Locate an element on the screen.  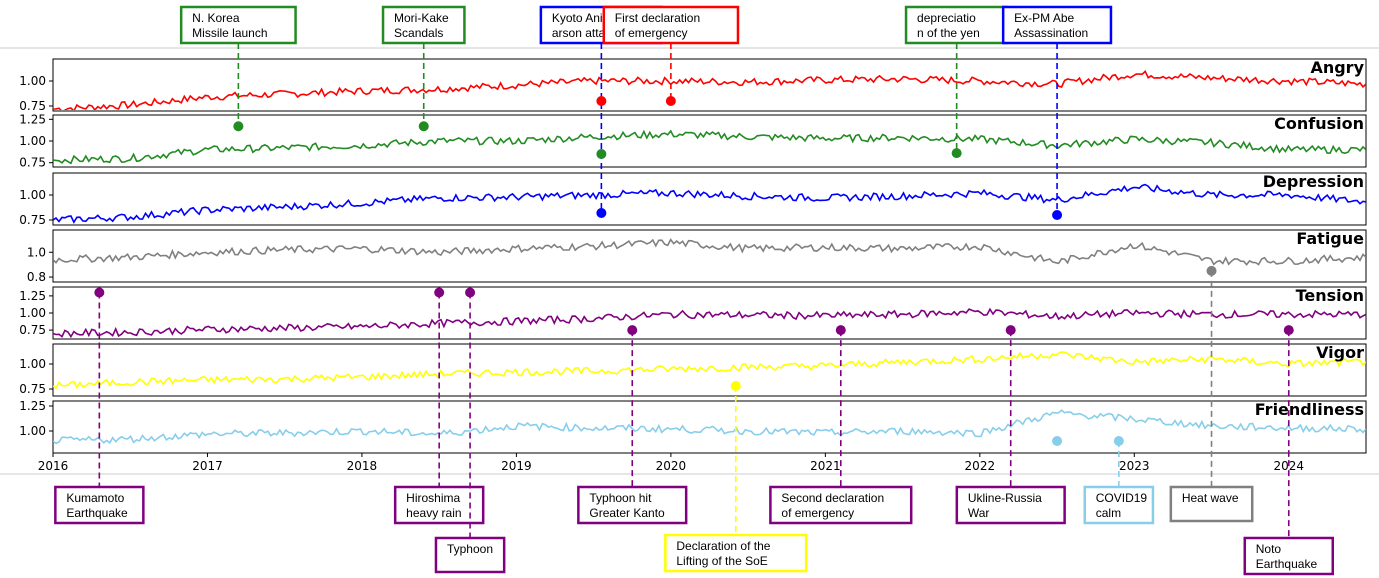
event-label: Missile launch is located at coordinates (229, 33).